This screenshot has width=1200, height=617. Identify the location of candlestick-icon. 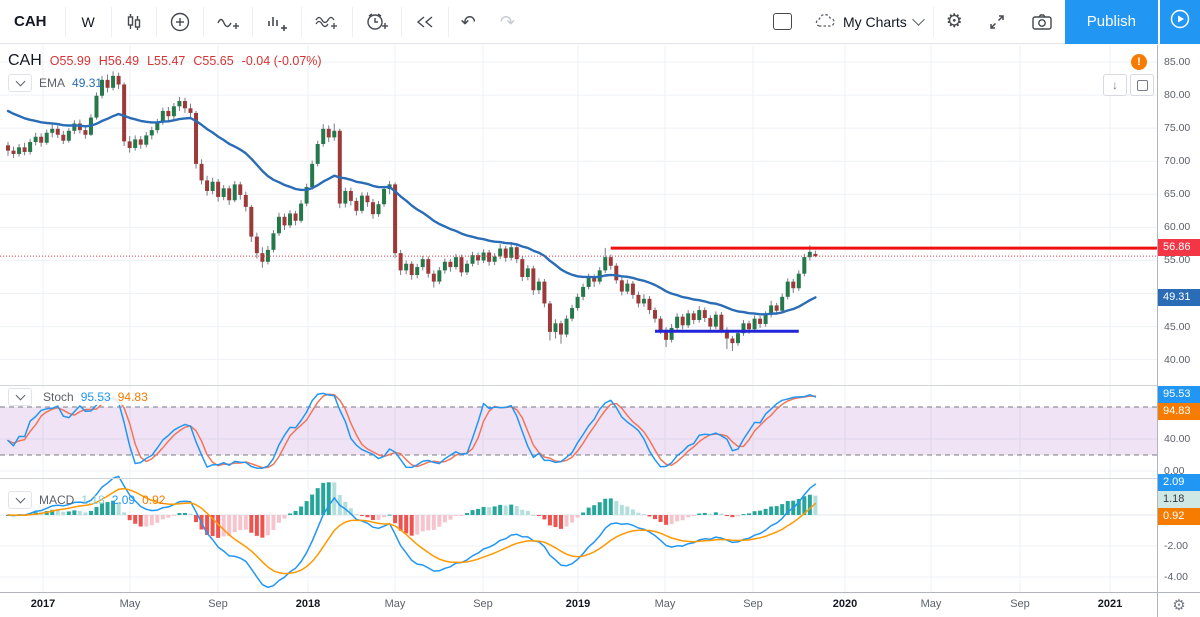
(134, 22).